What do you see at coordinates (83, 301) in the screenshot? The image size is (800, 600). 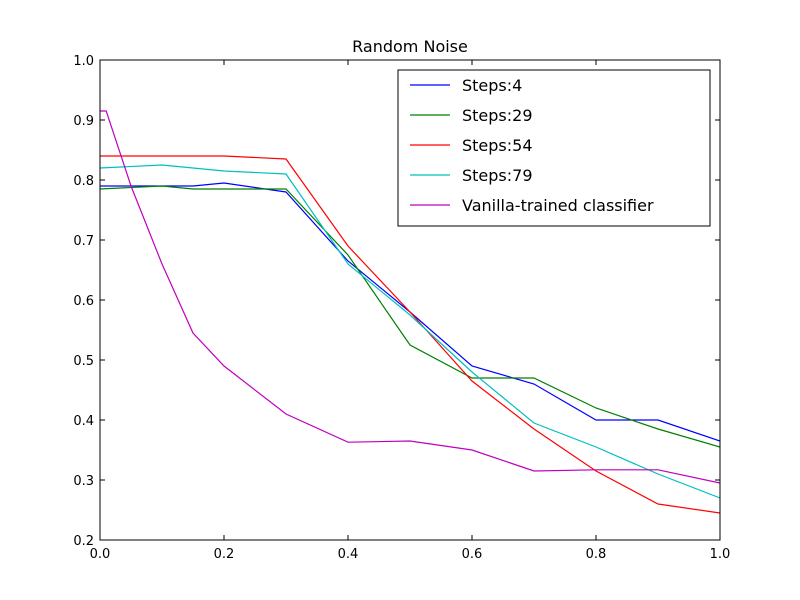 I see `y-tick-label: 0.6` at bounding box center [83, 301].